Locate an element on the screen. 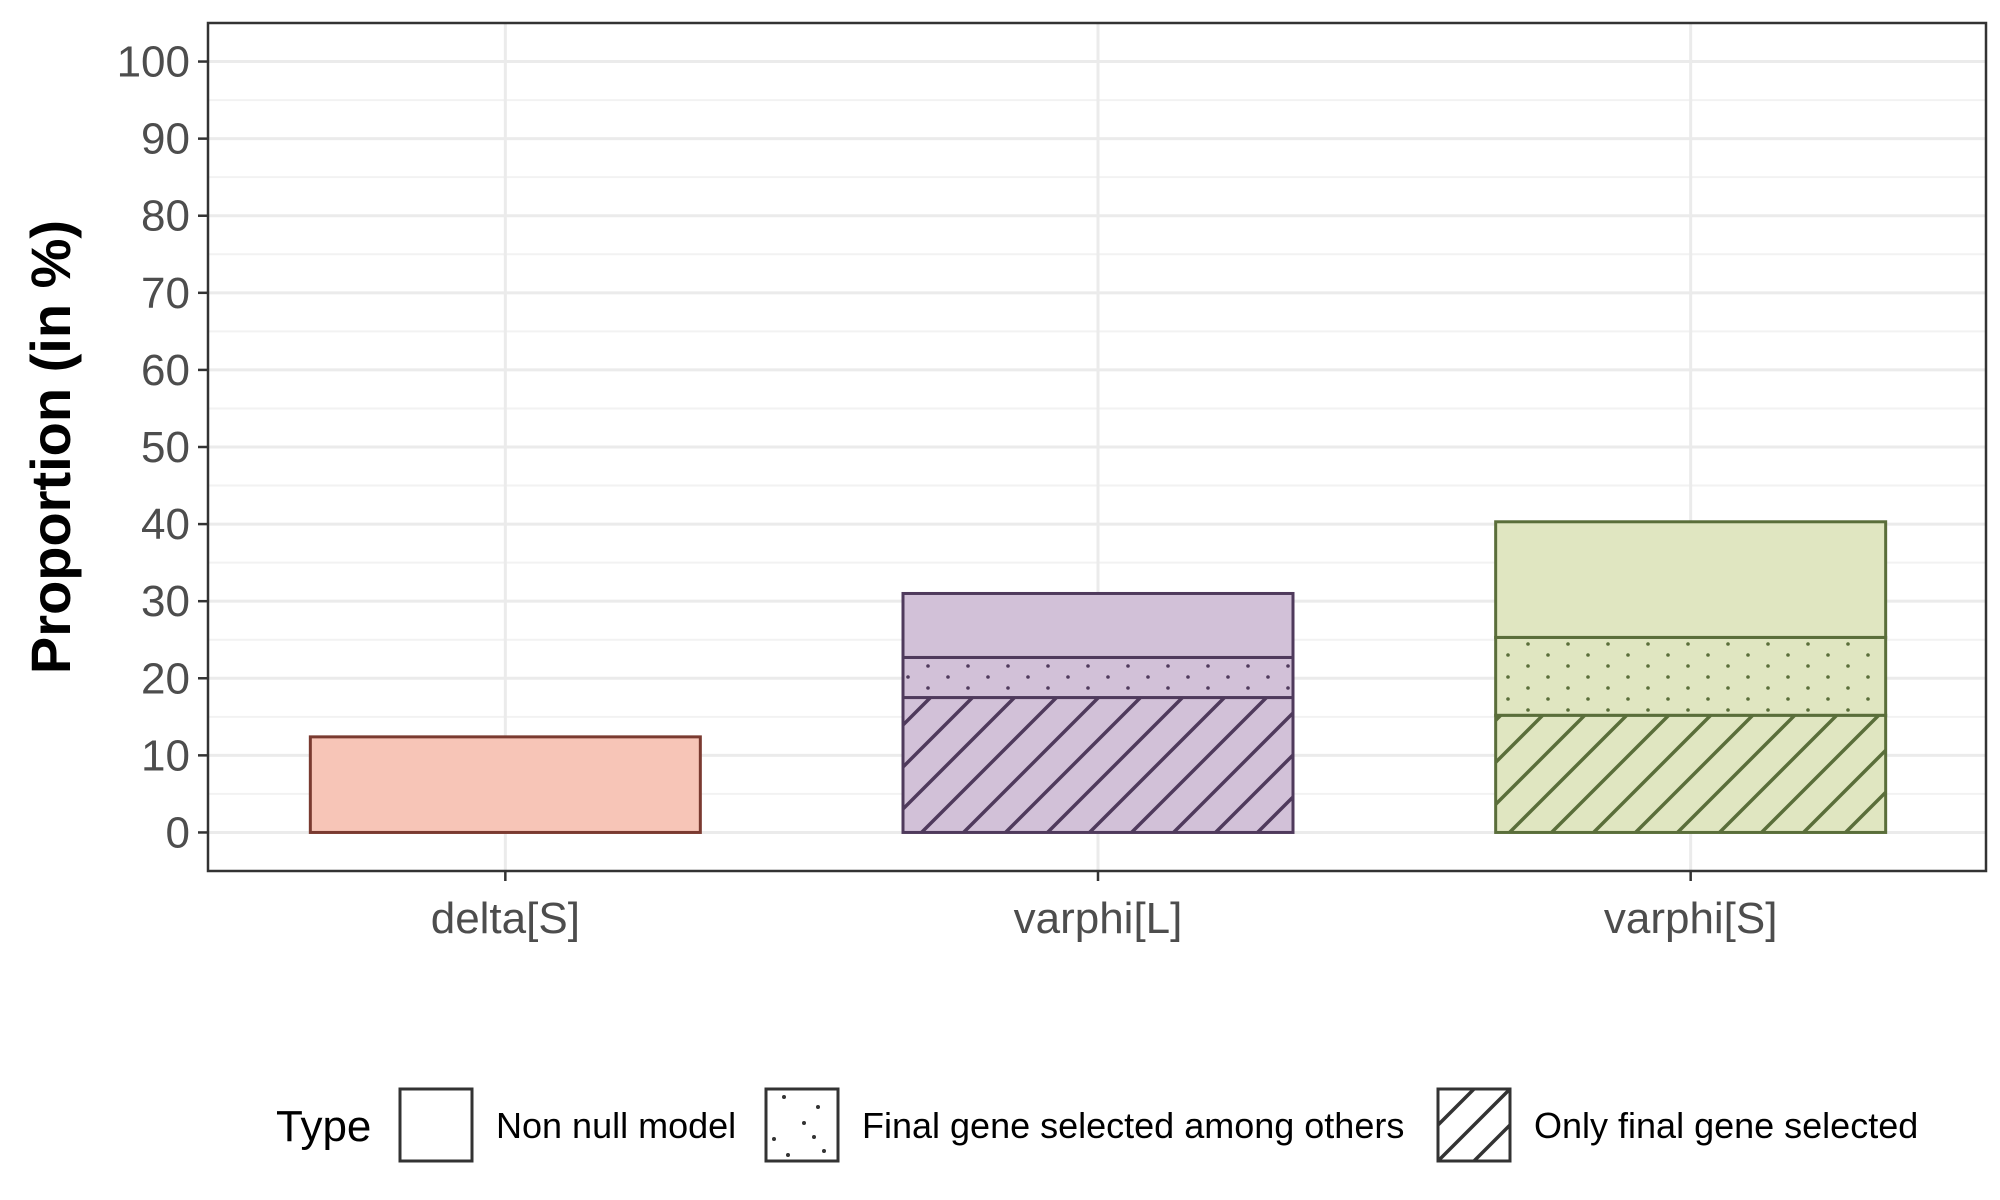 The height and width of the screenshot is (1200, 2000). y-tick-label: 90 is located at coordinates (165, 139).